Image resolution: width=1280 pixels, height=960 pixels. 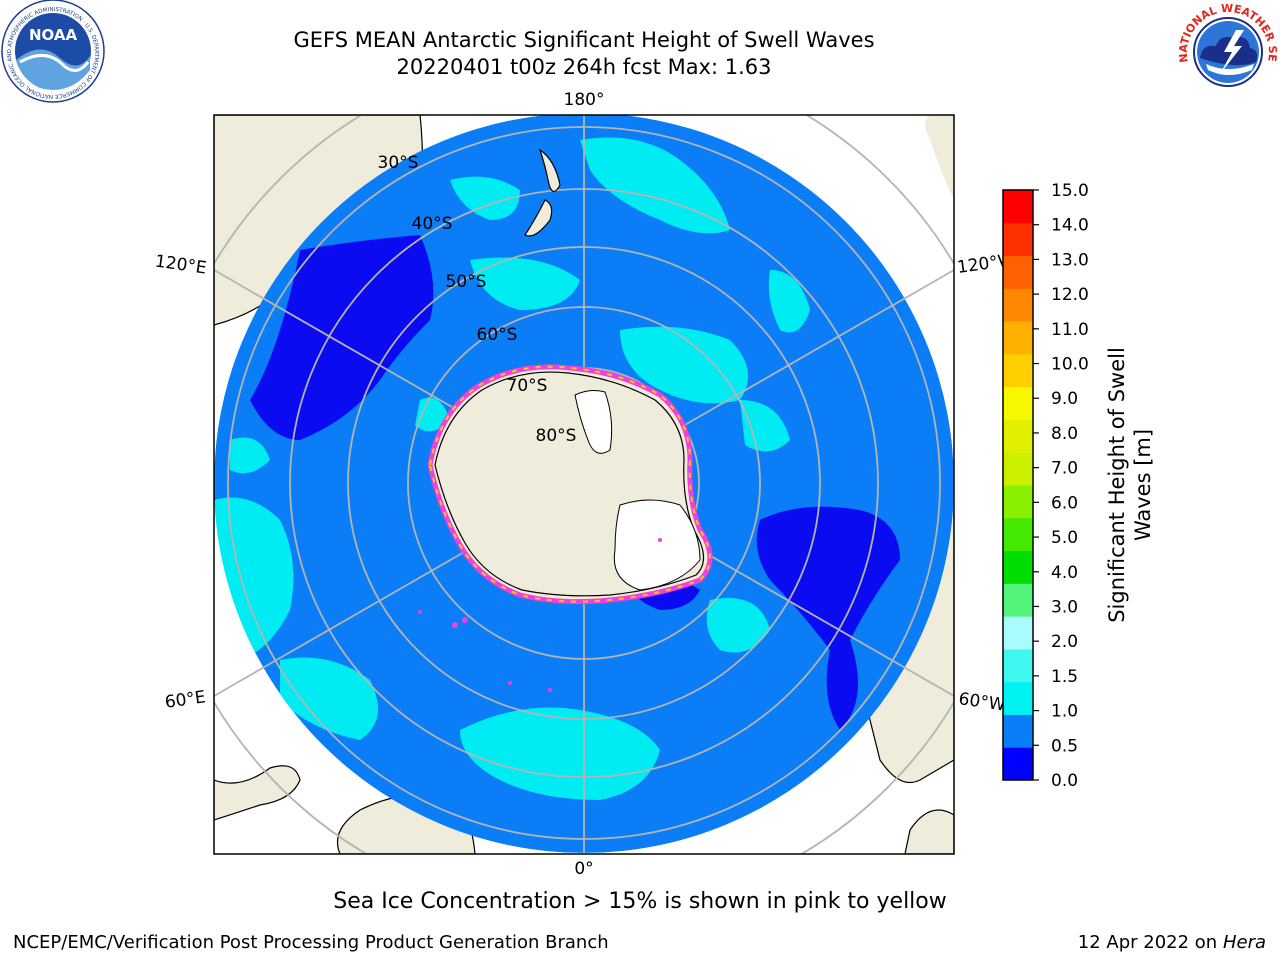 What do you see at coordinates (181, 265) in the screenshot?
I see `lon-label-120e: 120°E` at bounding box center [181, 265].